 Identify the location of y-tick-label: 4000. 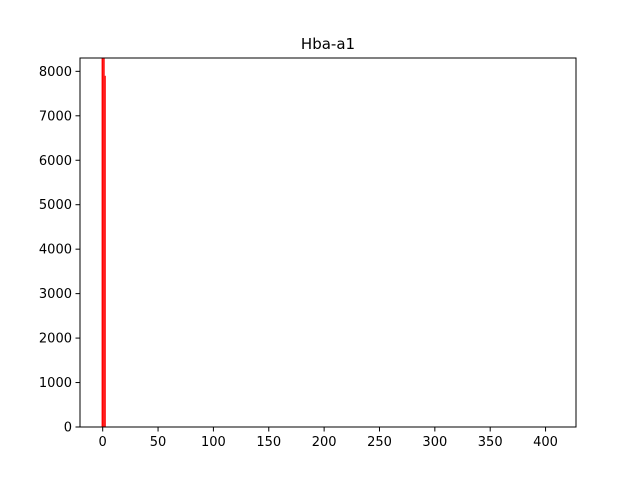
(55, 250).